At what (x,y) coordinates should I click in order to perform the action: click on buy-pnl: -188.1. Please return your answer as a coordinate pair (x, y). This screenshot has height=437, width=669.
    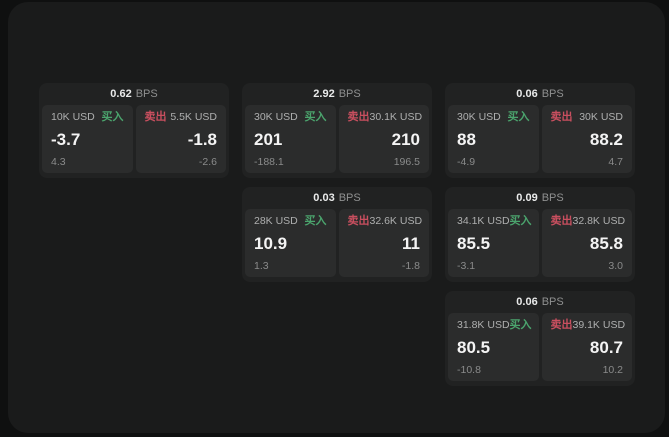
    Looking at the image, I should click on (269, 161).